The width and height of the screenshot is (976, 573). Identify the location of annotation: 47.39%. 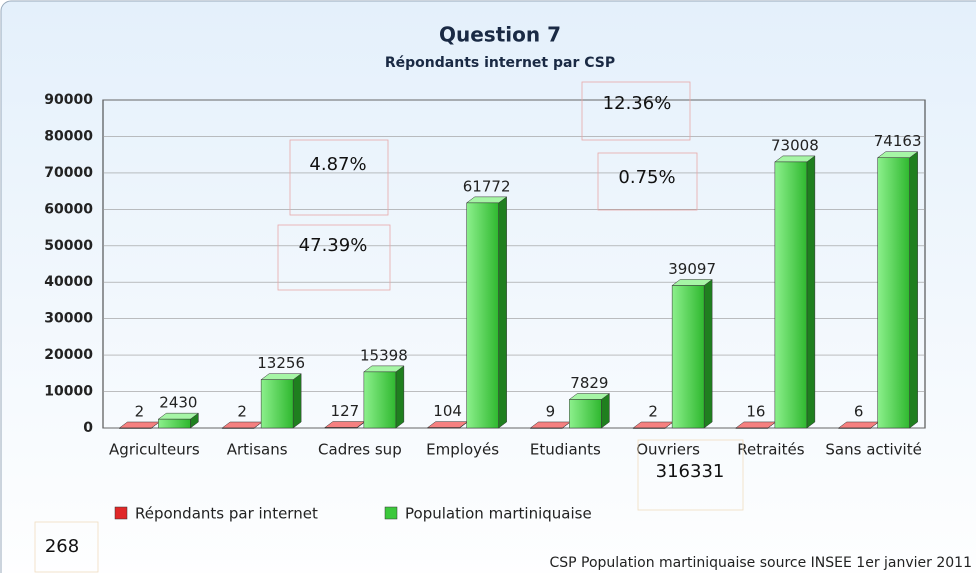
(333, 245).